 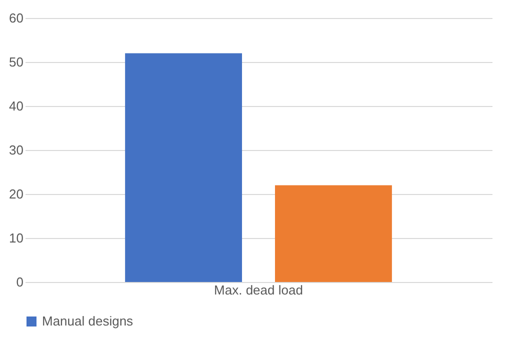 What do you see at coordinates (258, 290) in the screenshot?
I see `x-tick-label: Max. dead load` at bounding box center [258, 290].